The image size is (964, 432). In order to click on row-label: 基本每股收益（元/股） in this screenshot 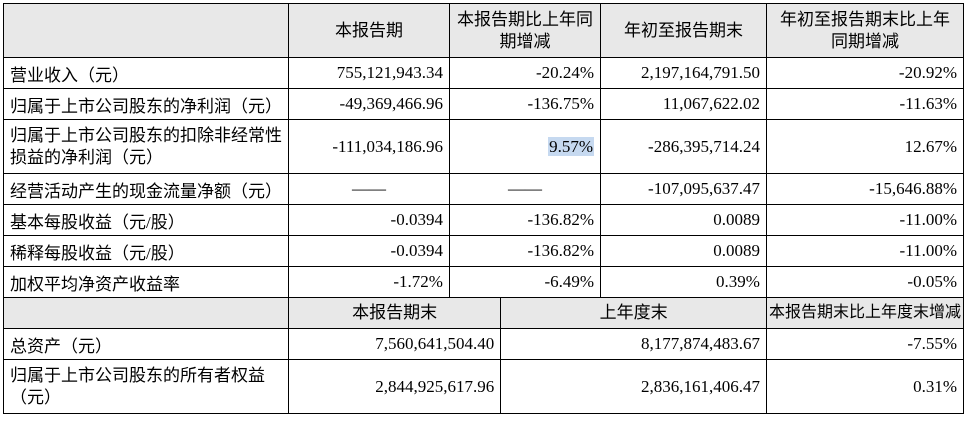, I will do `click(146, 220)`.